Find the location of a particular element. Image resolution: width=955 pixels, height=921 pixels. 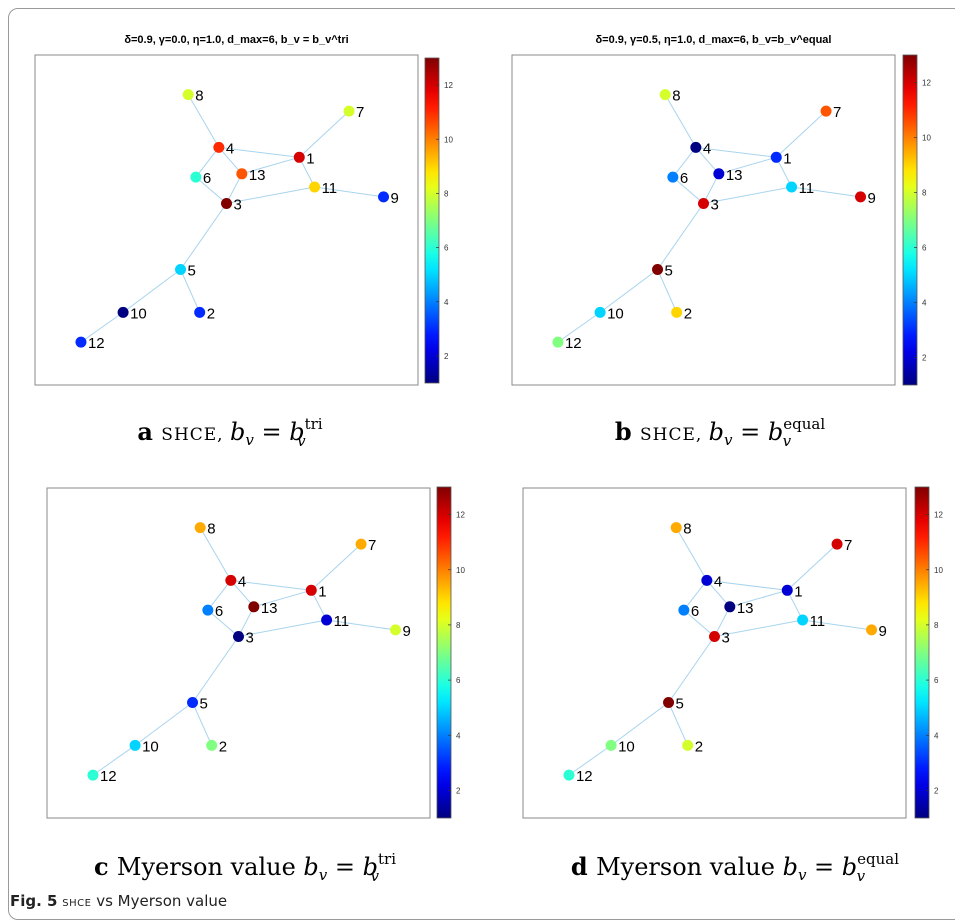

node-label: 12 is located at coordinates (584, 776).